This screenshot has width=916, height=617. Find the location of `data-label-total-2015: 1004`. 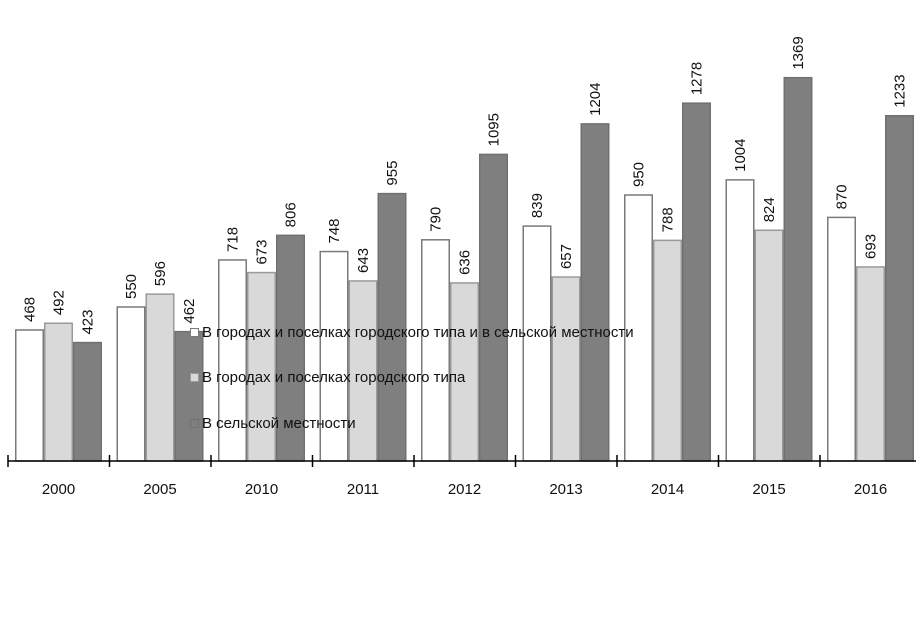

data-label-total-2015: 1004 is located at coordinates (740, 155).